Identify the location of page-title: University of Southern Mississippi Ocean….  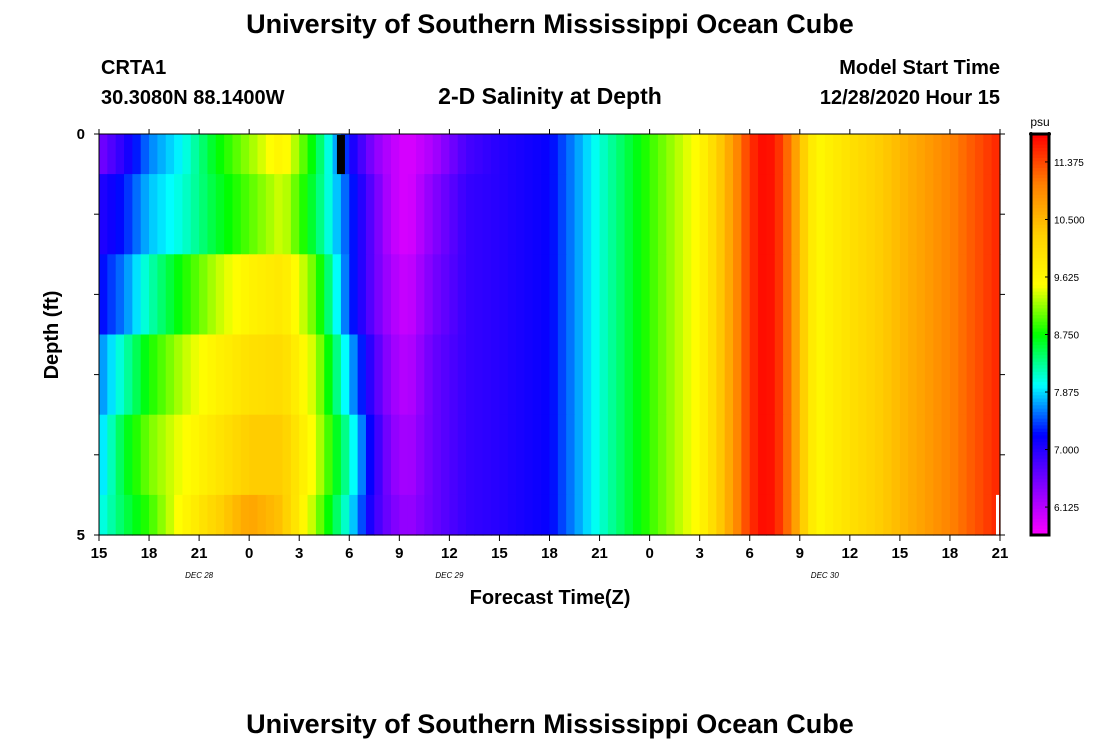
(550, 24).